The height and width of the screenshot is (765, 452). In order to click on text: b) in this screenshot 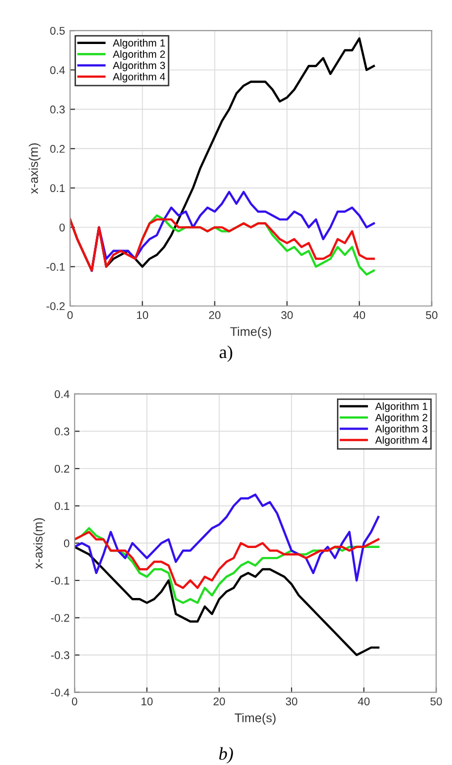, I will do `click(226, 755)`.